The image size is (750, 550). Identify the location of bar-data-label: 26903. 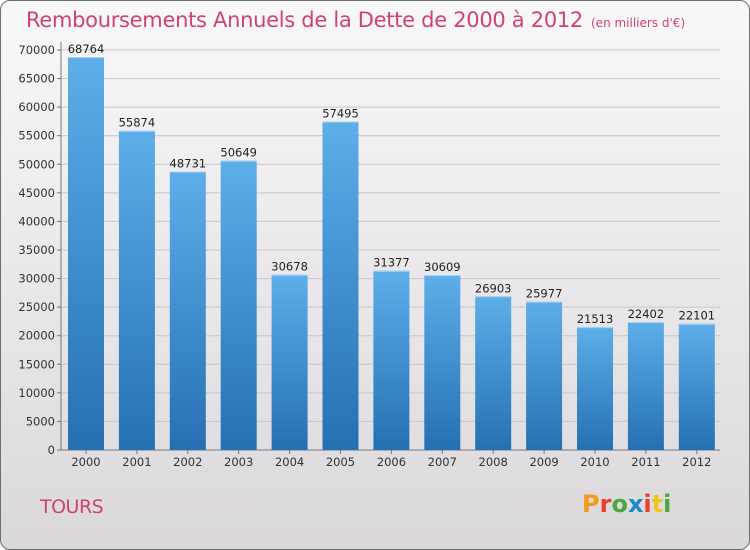
(493, 288).